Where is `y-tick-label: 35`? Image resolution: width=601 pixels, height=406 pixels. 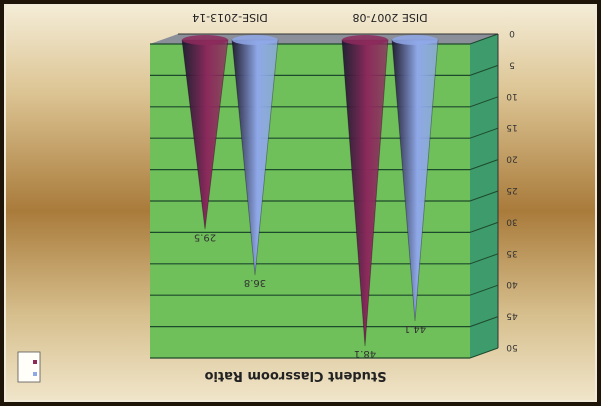
y-tick-label: 35 is located at coordinates (511, 253).